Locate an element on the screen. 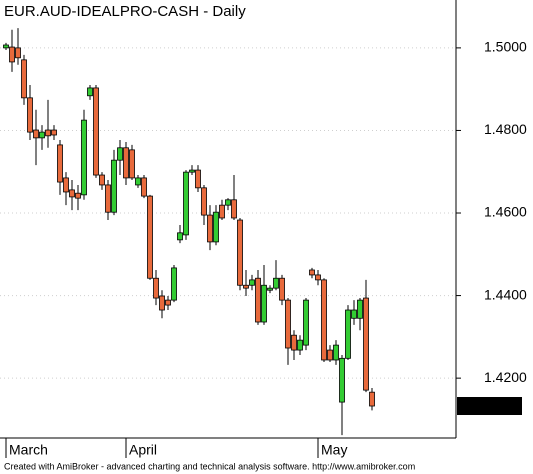  last-price-label: 1.41325 is located at coordinates (486, 405).